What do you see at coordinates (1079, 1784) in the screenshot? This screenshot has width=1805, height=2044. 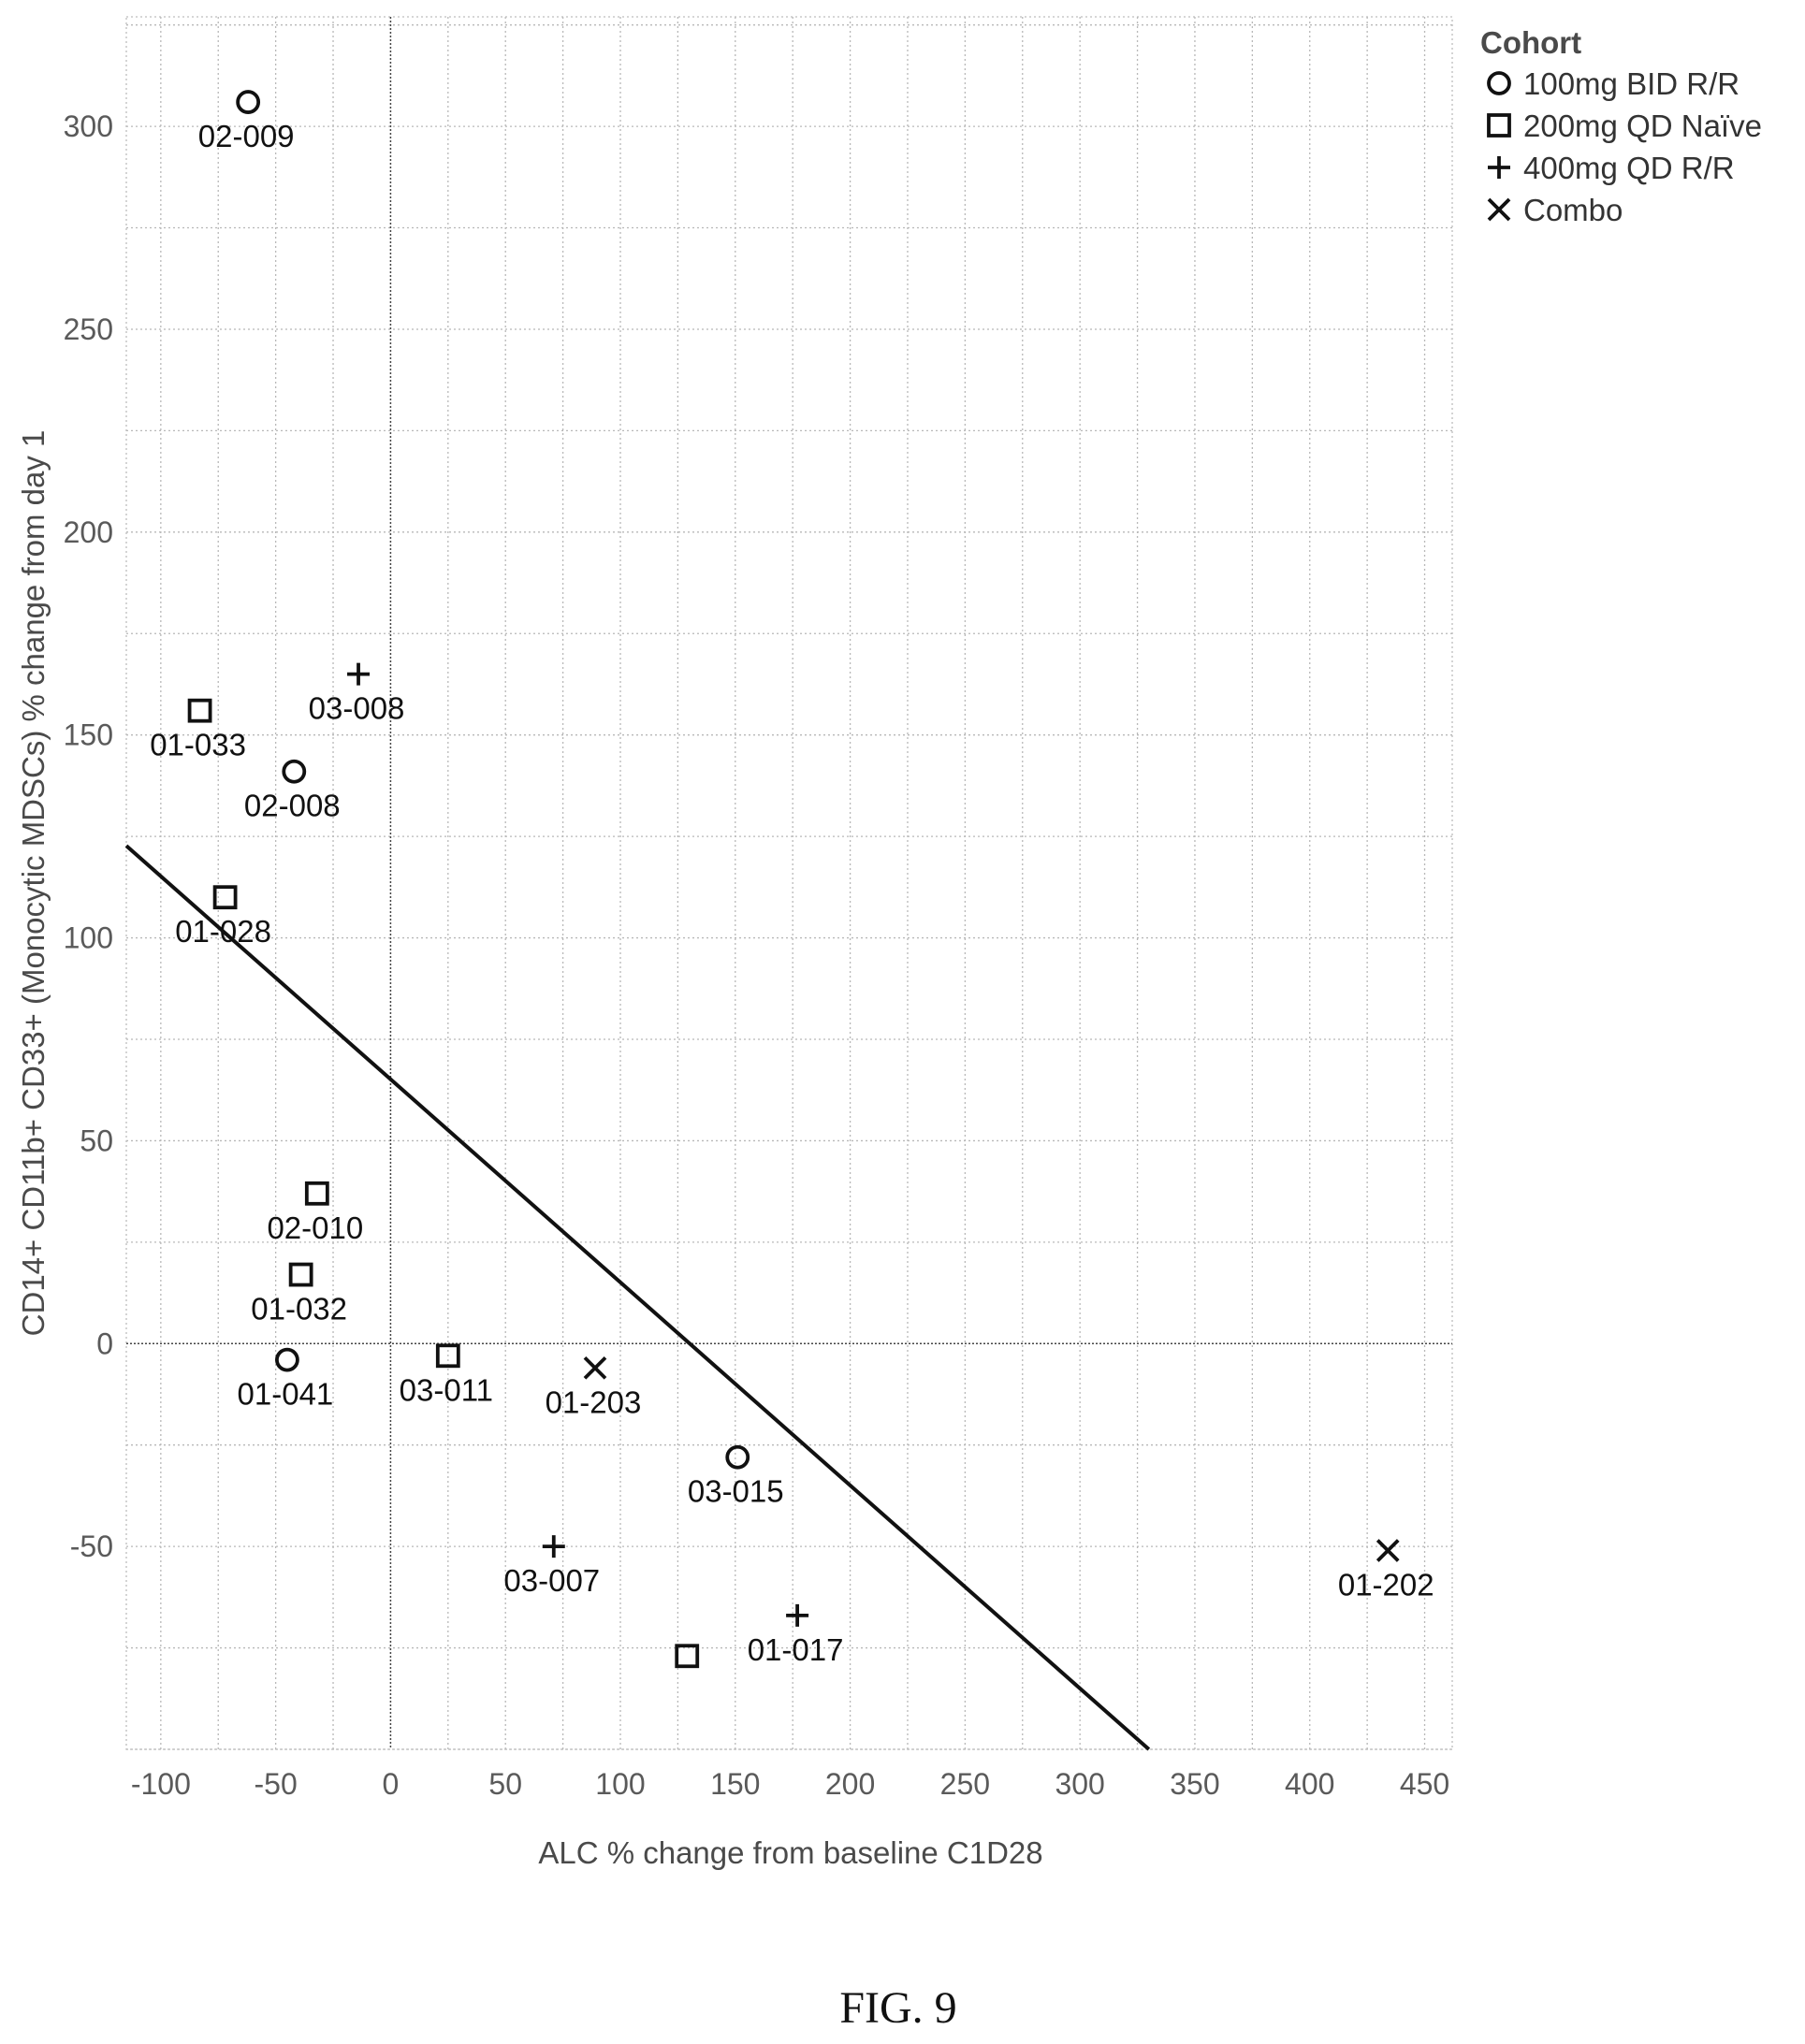 I see `x-tick-label: 300` at bounding box center [1079, 1784].